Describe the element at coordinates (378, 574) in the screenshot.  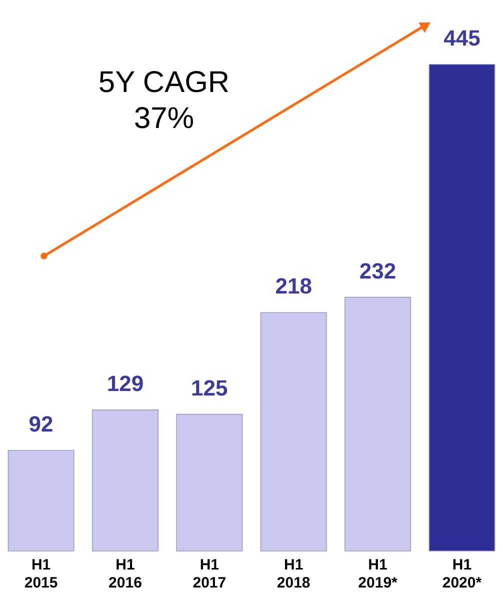
I see `x-tick-label: H1 2019*` at that location.